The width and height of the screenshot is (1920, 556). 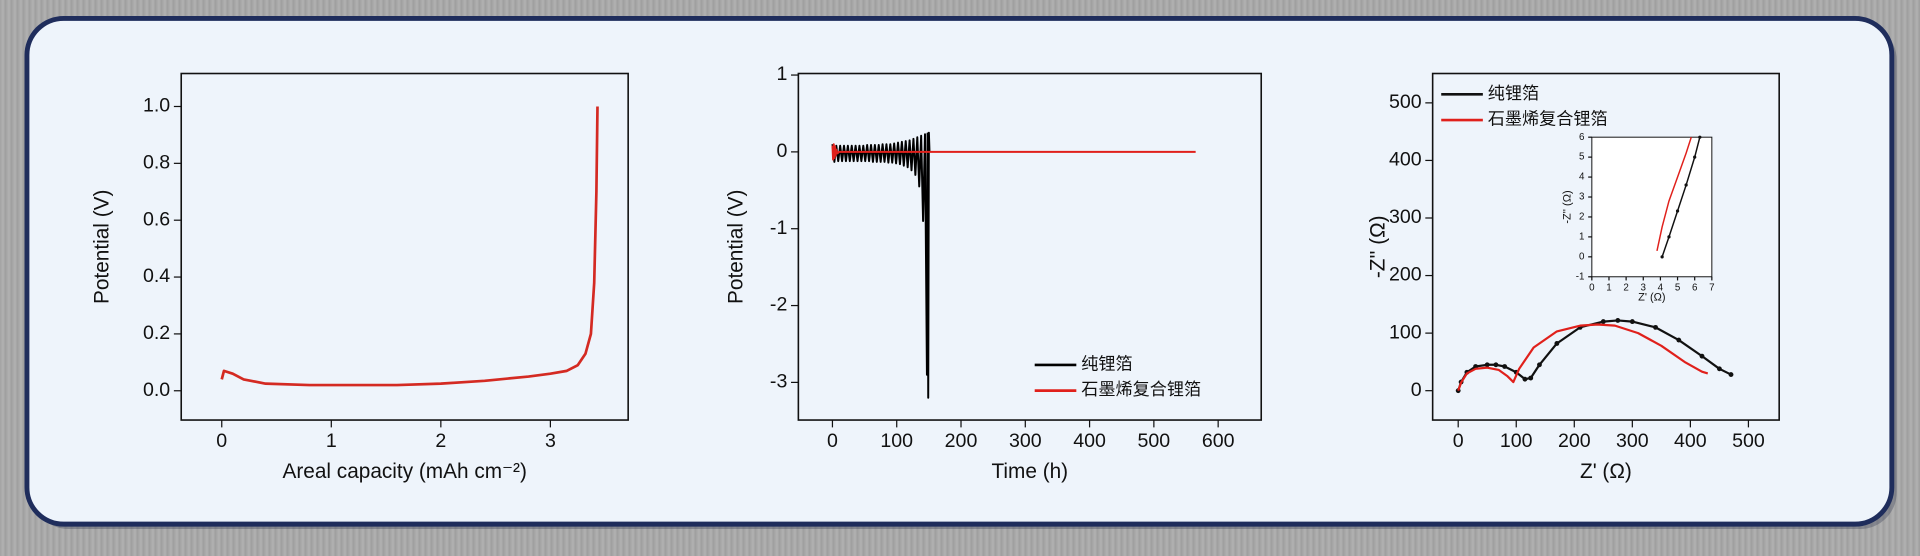 I want to click on y-tick-label: 500, so click(x=1405, y=102).